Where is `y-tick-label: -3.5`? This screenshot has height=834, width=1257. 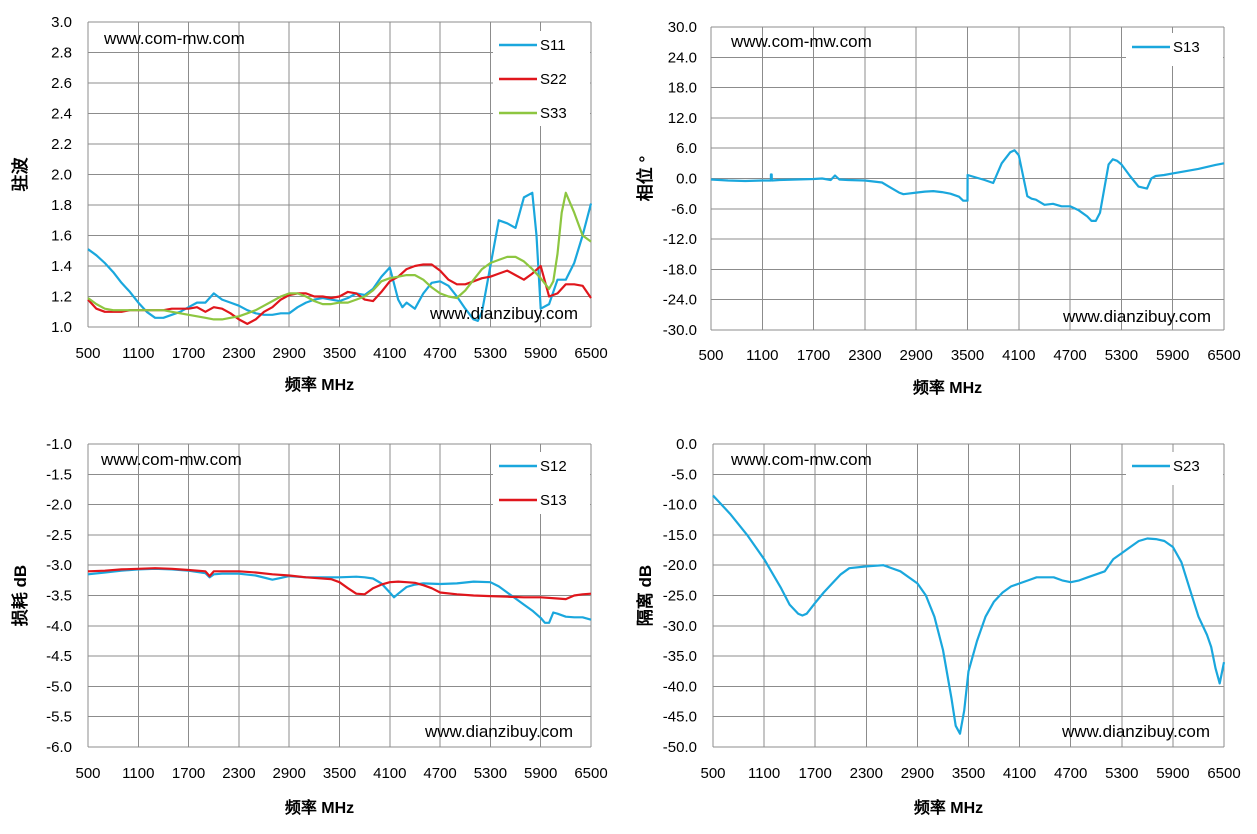
y-tick-label: -3.5 is located at coordinates (59, 596).